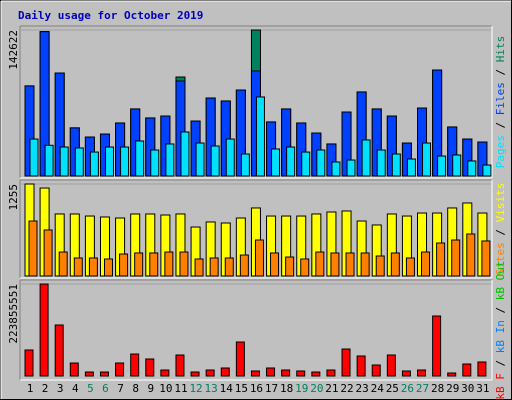 Image resolution: width=512 pixels, height=400 pixels. What do you see at coordinates (13, 314) in the screenshot?
I see `y-tick-label: 223855551` at bounding box center [13, 314].